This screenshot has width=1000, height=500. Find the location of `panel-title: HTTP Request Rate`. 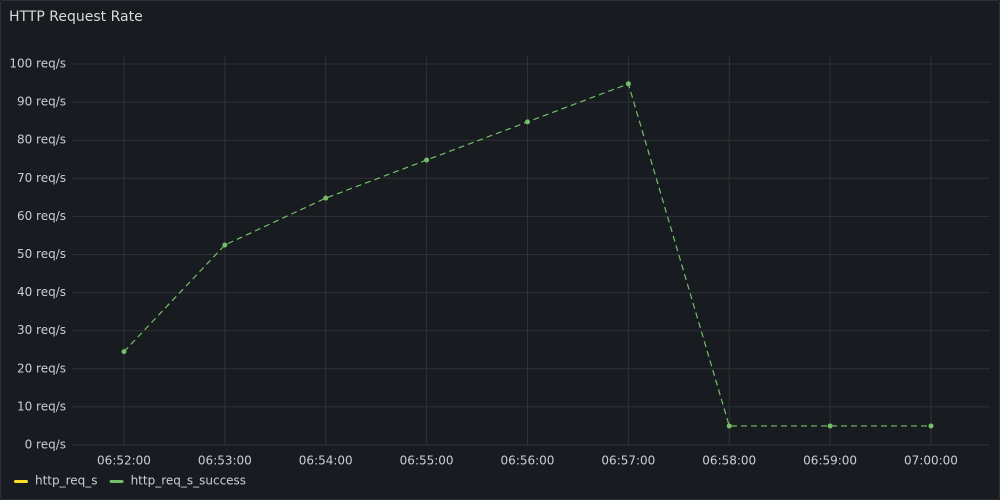

panel-title: HTTP Request Rate is located at coordinates (76, 17).